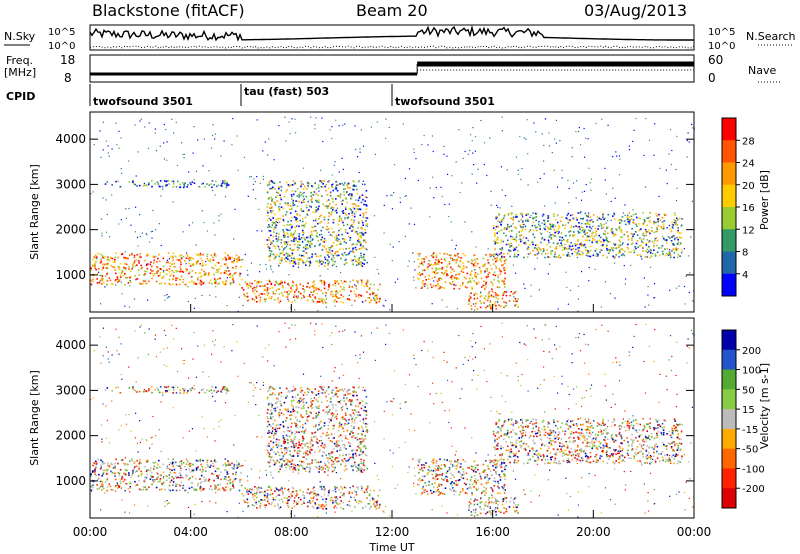 This screenshot has height=554, width=800. Describe the element at coordinates (712, 78) in the screenshot. I see `nave-tick-bottom: 0` at that location.